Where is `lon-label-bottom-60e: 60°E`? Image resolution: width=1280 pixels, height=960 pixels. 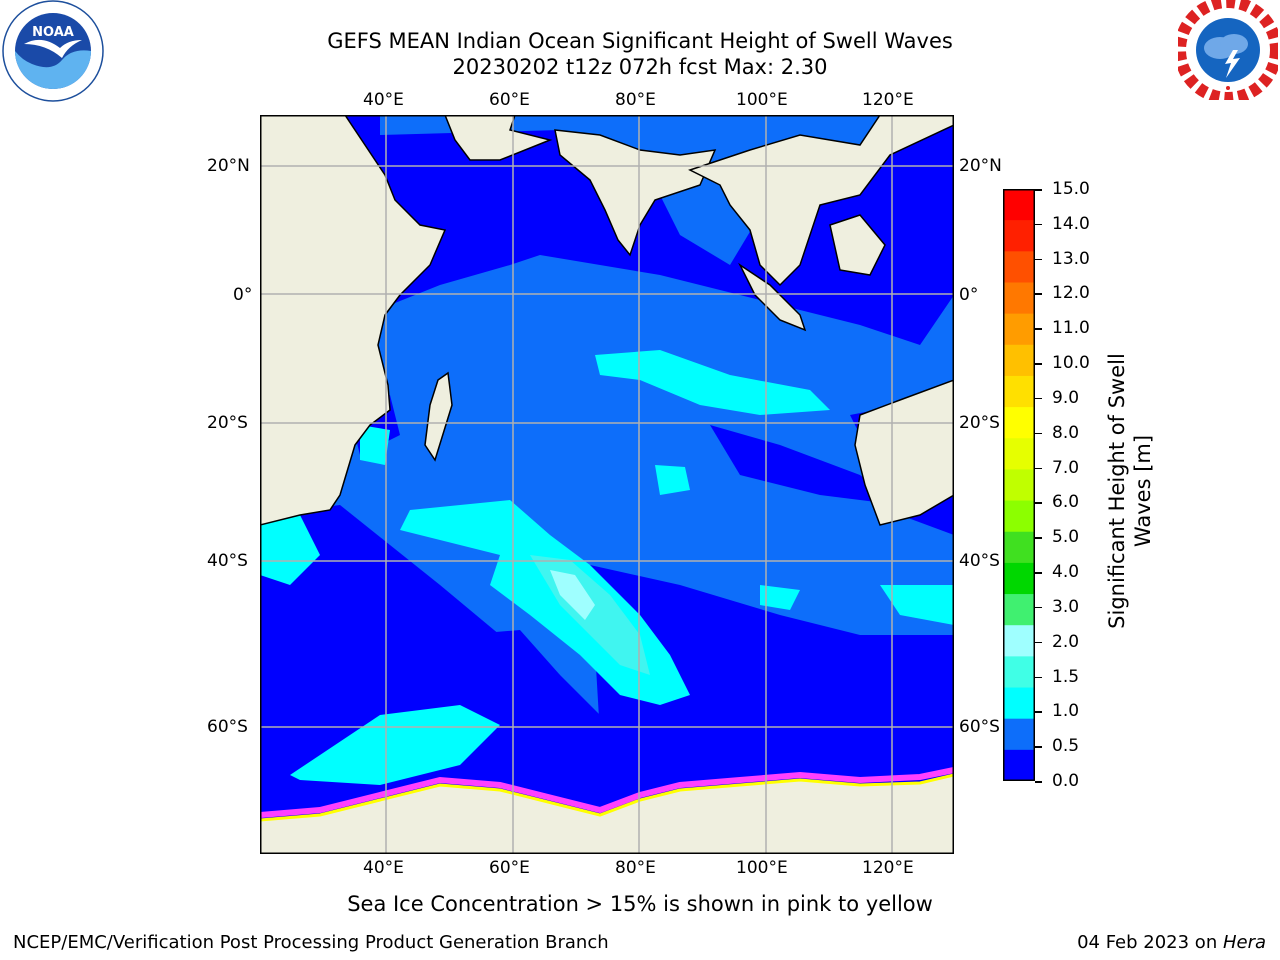
lon-label-bottom-60e: 60°E is located at coordinates (509, 868).